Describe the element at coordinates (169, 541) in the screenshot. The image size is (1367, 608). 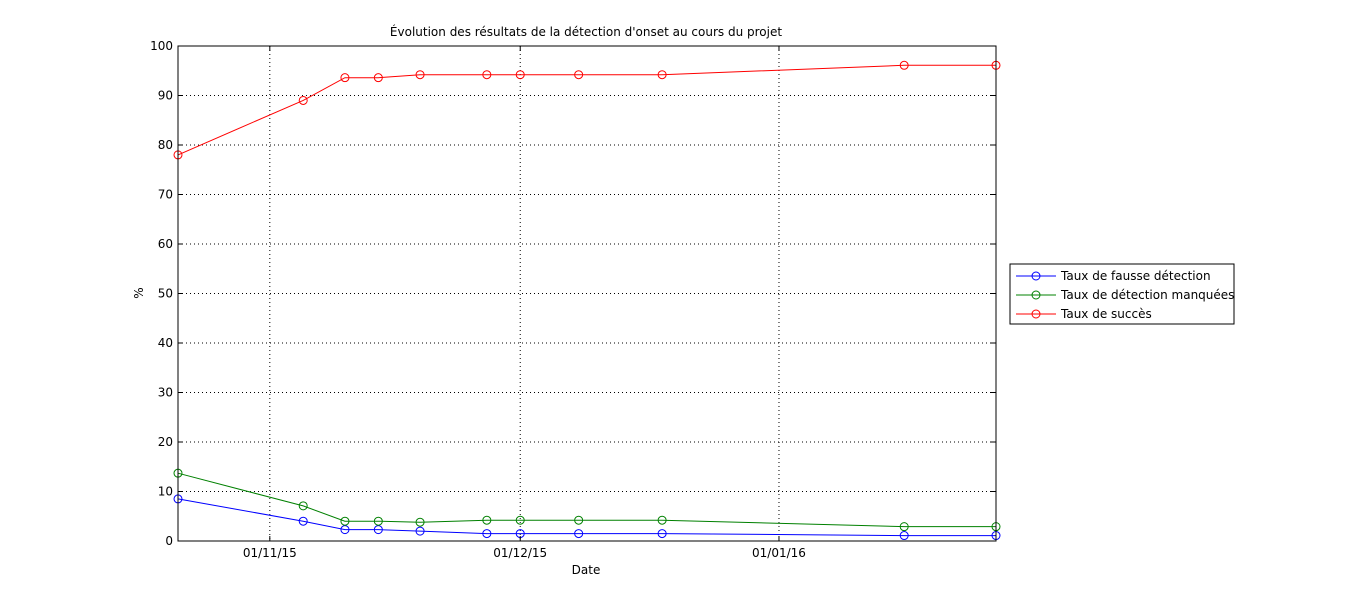
I see `y-tick-label: 0` at that location.